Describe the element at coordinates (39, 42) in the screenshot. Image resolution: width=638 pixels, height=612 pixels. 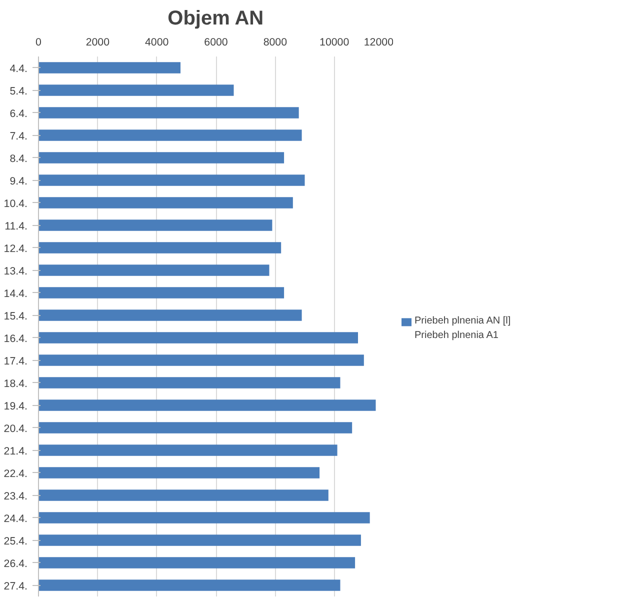
I see `x-tick-label: 0` at that location.